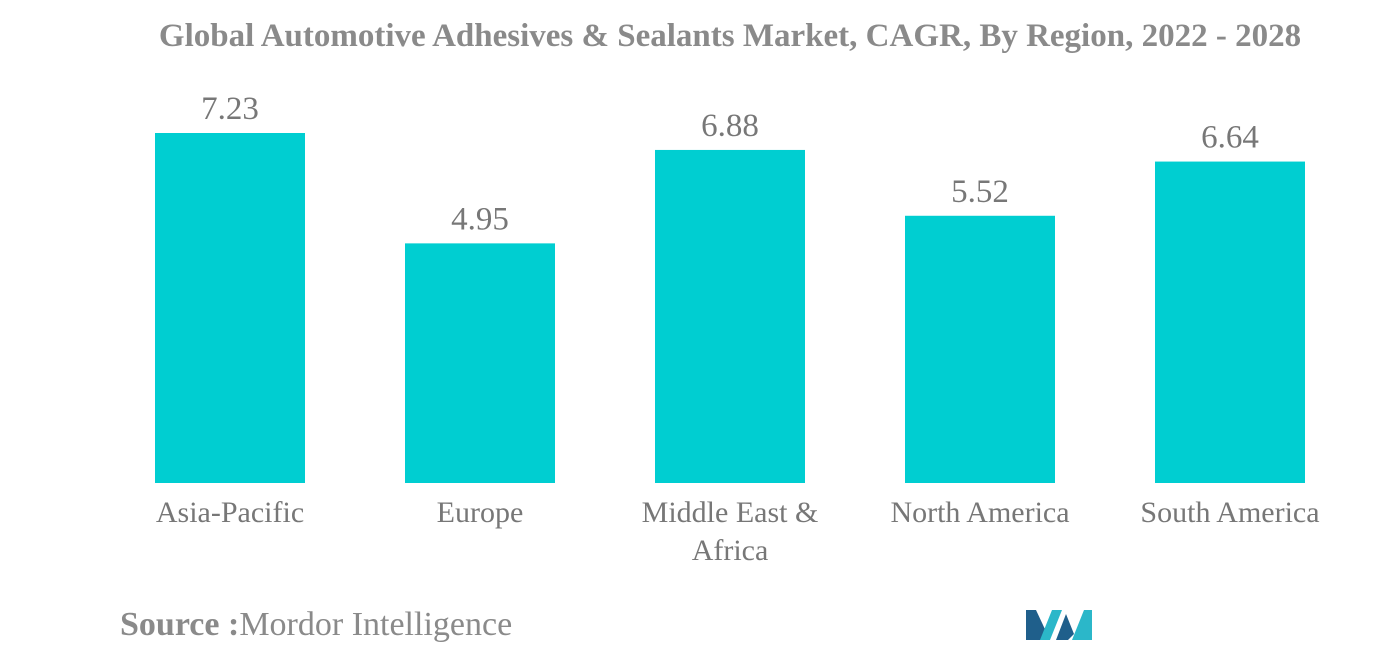  I want to click on data-label-4: 6.64, so click(1230, 138).